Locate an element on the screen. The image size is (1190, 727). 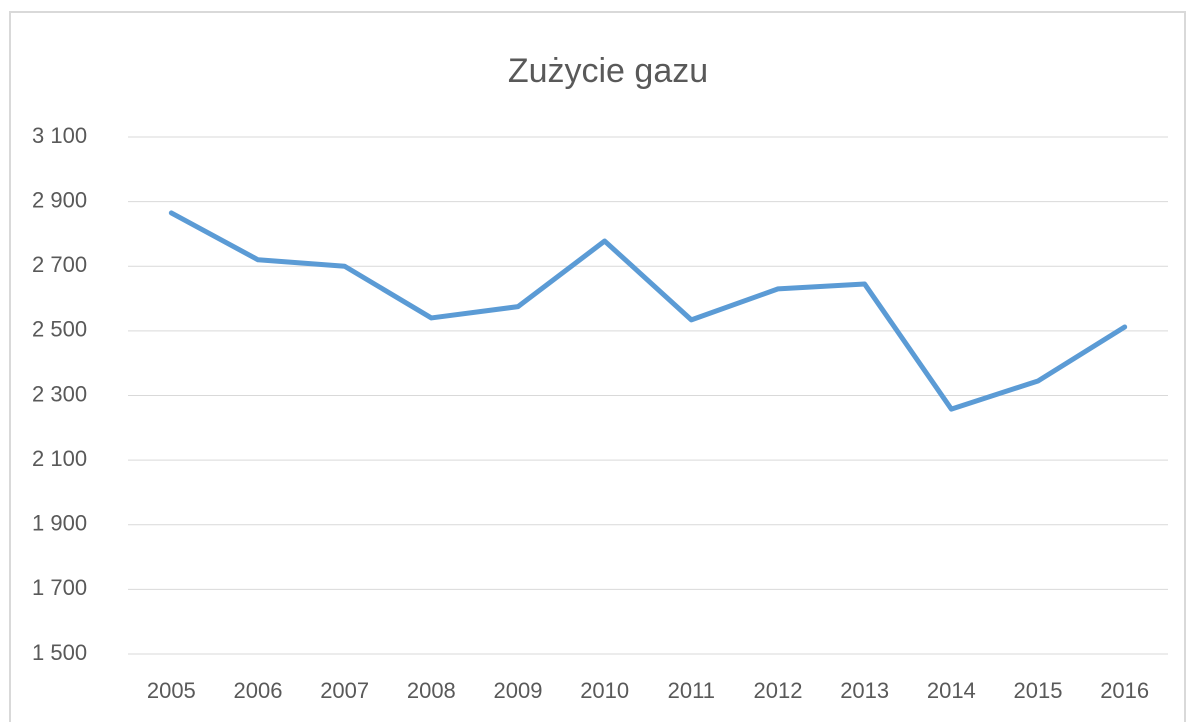
y-tick-label: 1 900 is located at coordinates (59, 523).